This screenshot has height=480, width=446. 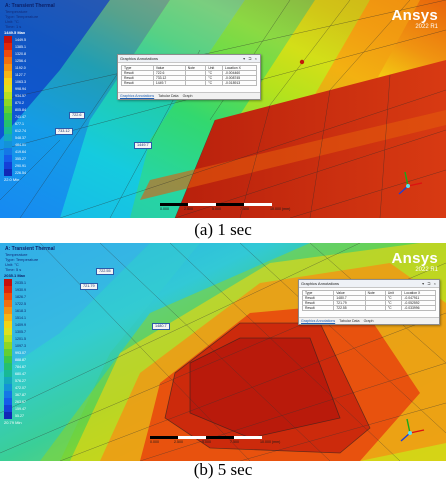 I want to click on legend-row: 1127.7, so click(x=26, y=74).